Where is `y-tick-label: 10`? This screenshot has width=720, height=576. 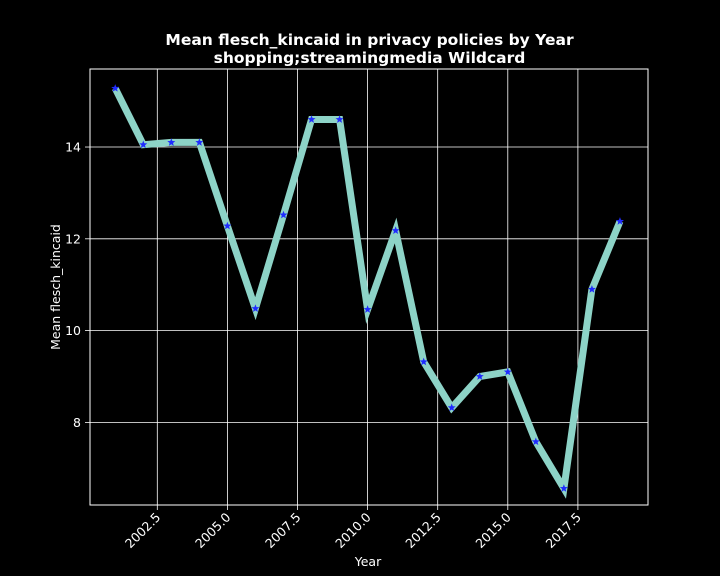
y-tick-label: 10 is located at coordinates (73, 330).